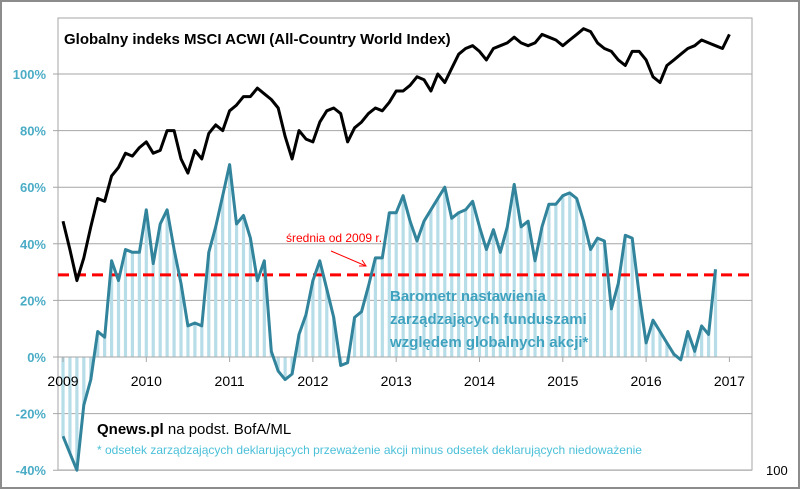 The height and width of the screenshot is (489, 800). I want to click on barometer-label-line3: względem globalnych akcji*, so click(489, 342).